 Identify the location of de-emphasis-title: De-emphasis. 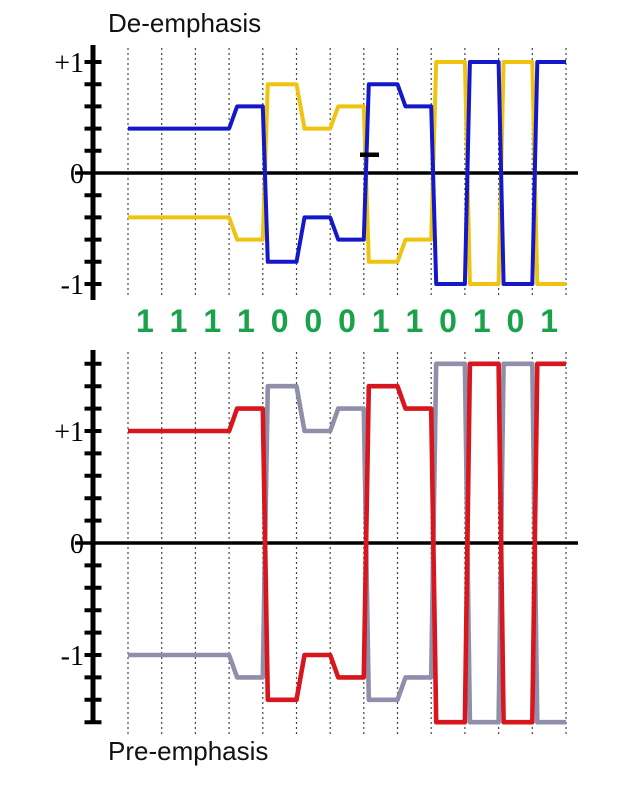
(185, 23).